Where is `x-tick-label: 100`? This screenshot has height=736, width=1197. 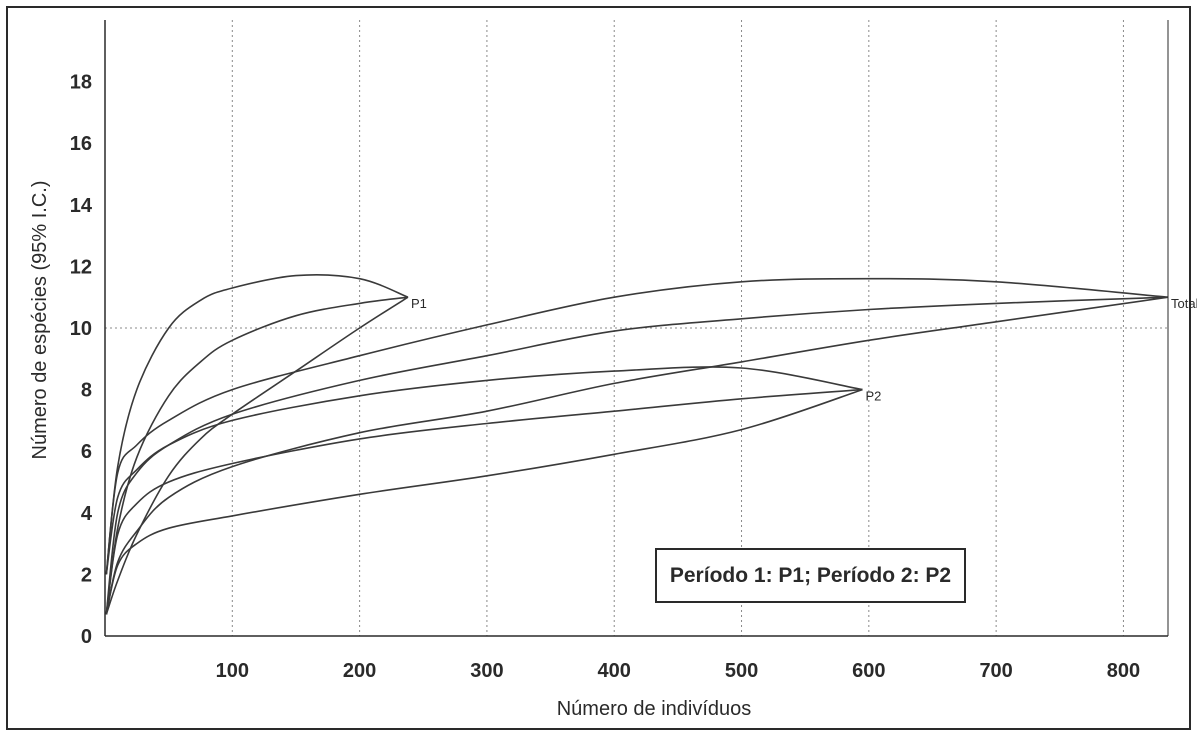 x-tick-label: 100 is located at coordinates (232, 671).